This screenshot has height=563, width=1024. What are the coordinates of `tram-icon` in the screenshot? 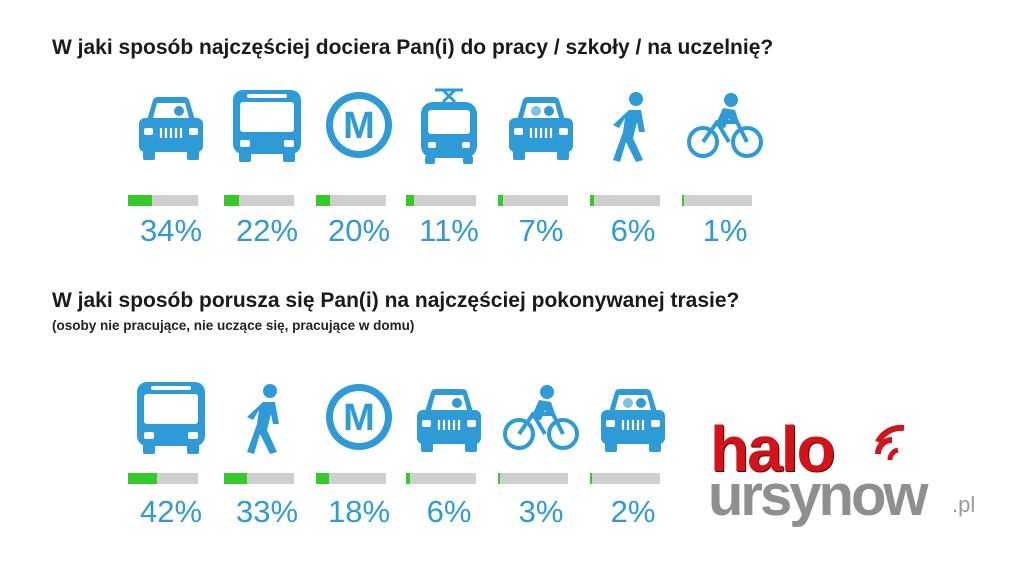 It's located at (449, 126).